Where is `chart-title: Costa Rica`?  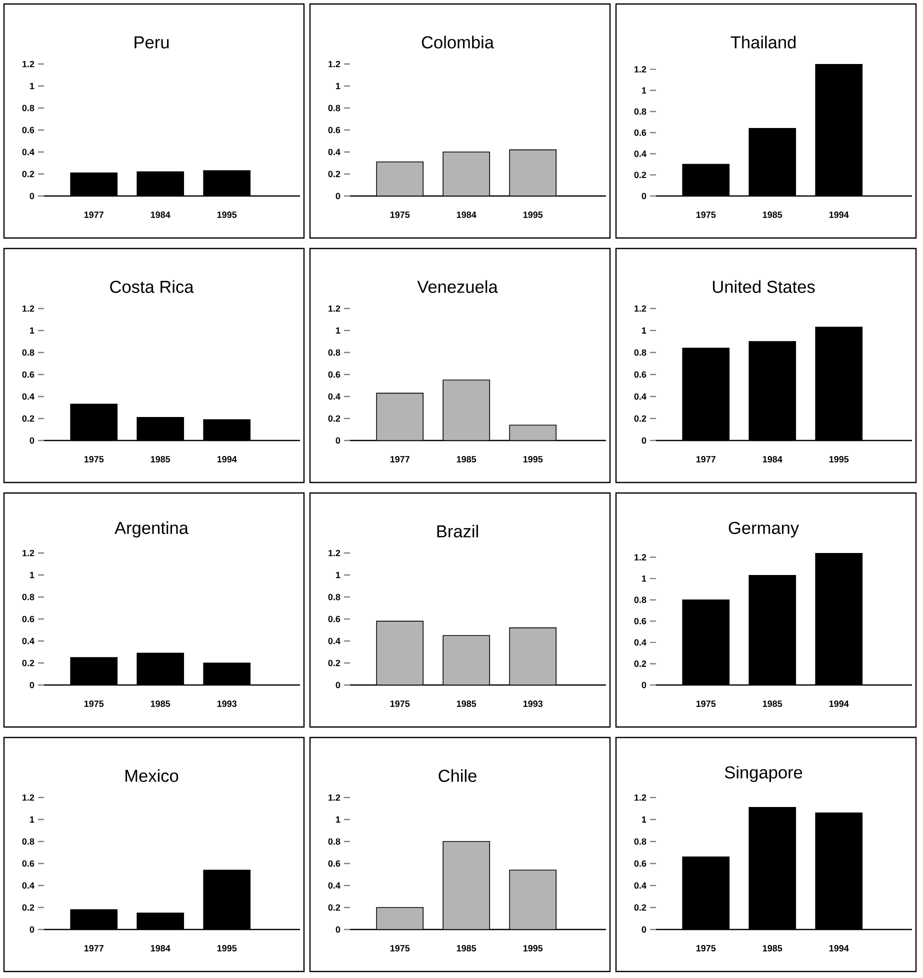 chart-title: Costa Rica is located at coordinates (152, 286).